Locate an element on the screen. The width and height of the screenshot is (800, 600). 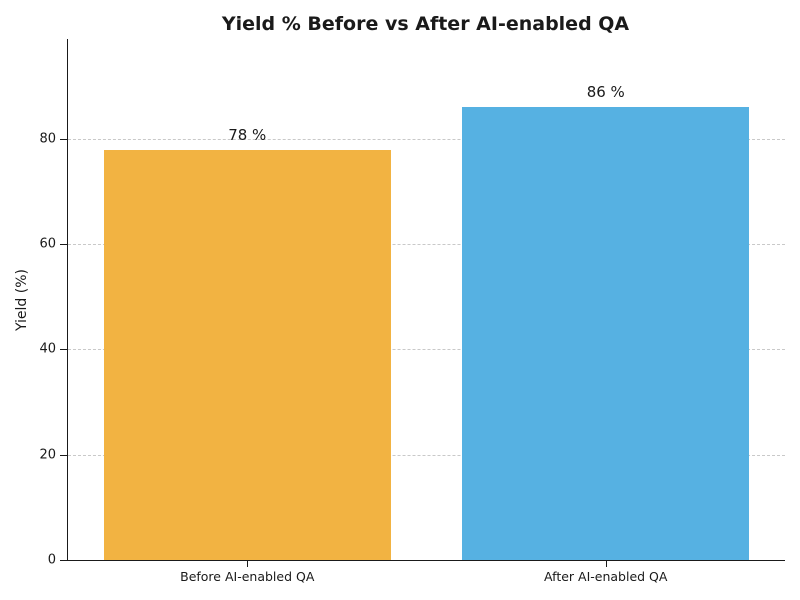
y-axis-tick-label: 80 is located at coordinates (47, 139).